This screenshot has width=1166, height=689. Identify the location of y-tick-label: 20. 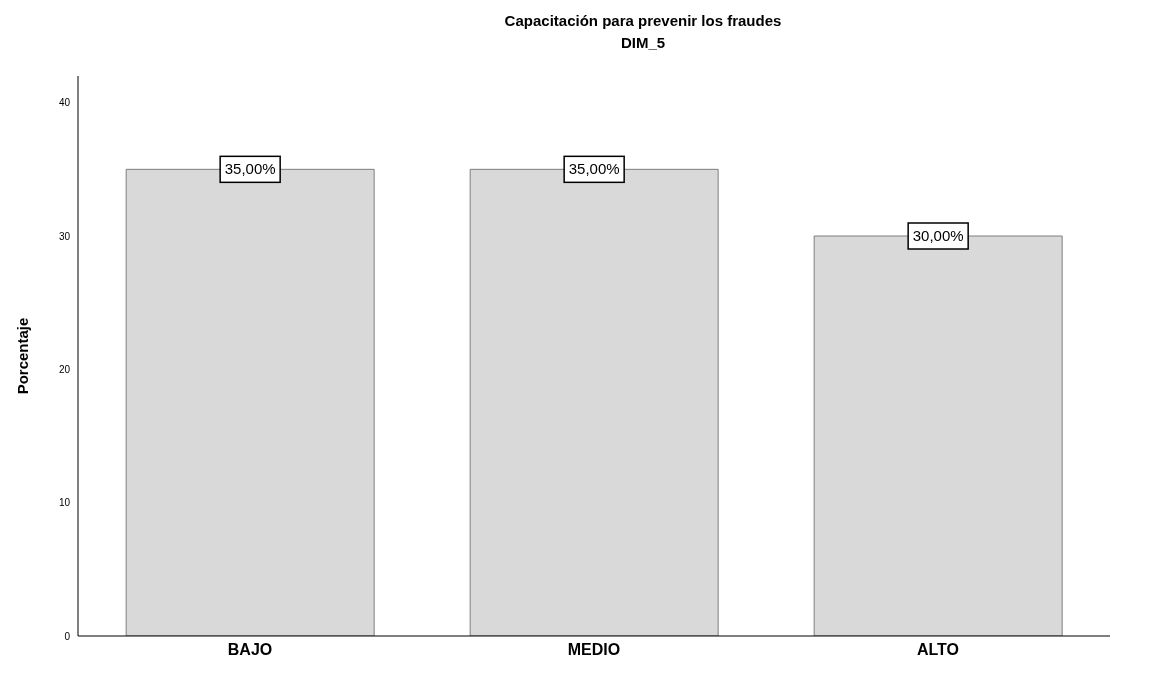
(64, 369).